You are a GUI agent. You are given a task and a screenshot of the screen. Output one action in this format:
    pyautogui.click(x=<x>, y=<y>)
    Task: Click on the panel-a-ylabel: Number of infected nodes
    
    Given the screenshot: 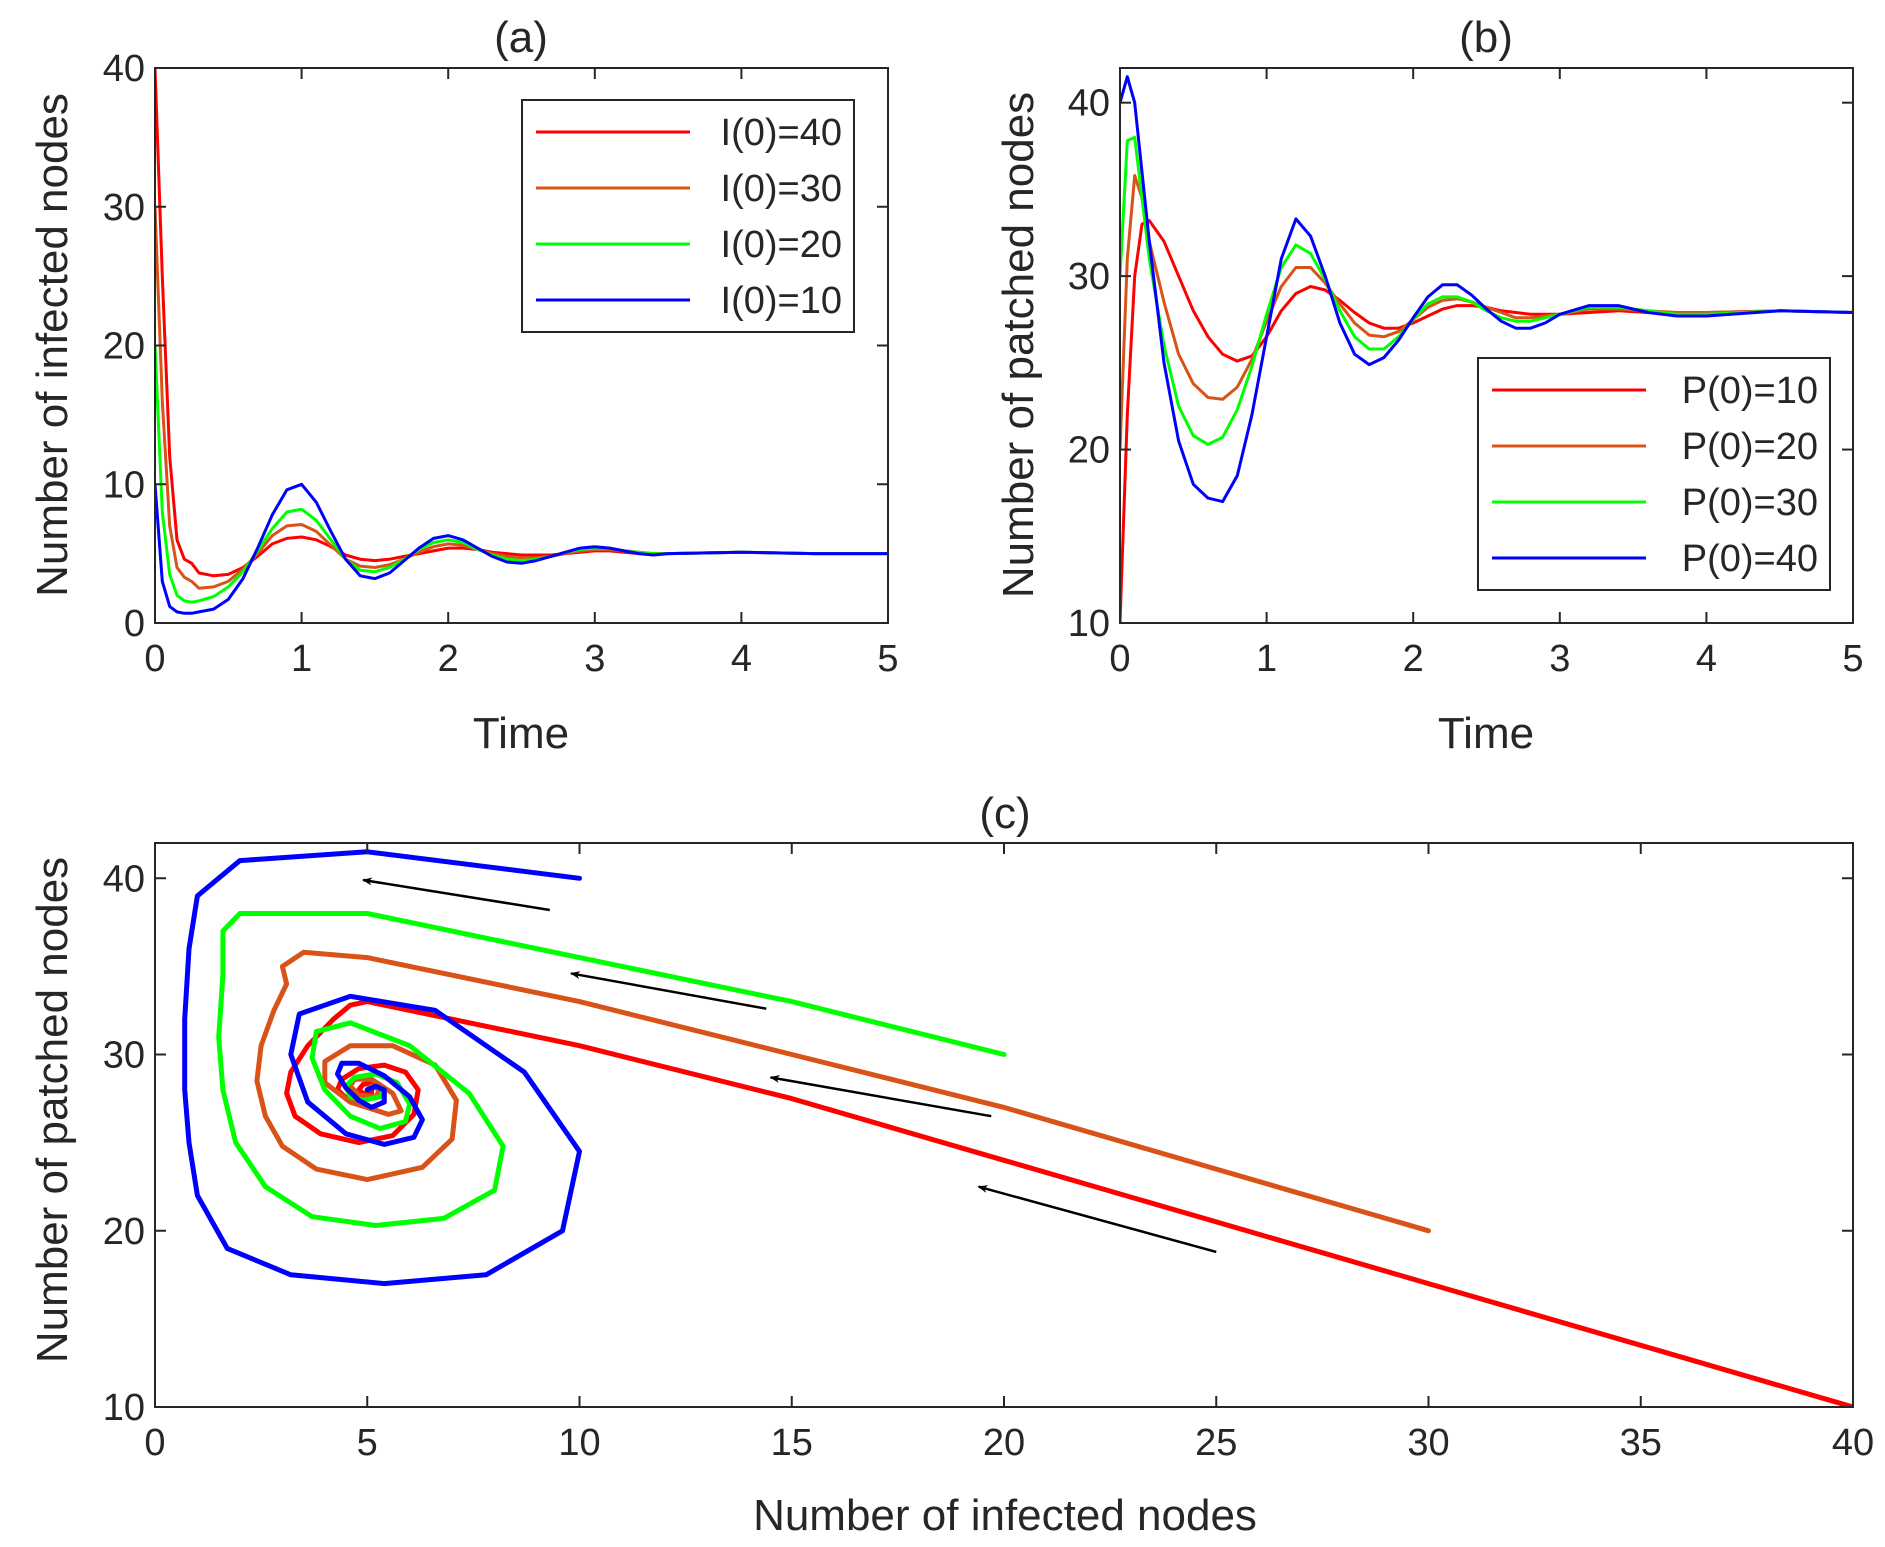 What is the action you would take?
    pyautogui.click(x=52, y=345)
    